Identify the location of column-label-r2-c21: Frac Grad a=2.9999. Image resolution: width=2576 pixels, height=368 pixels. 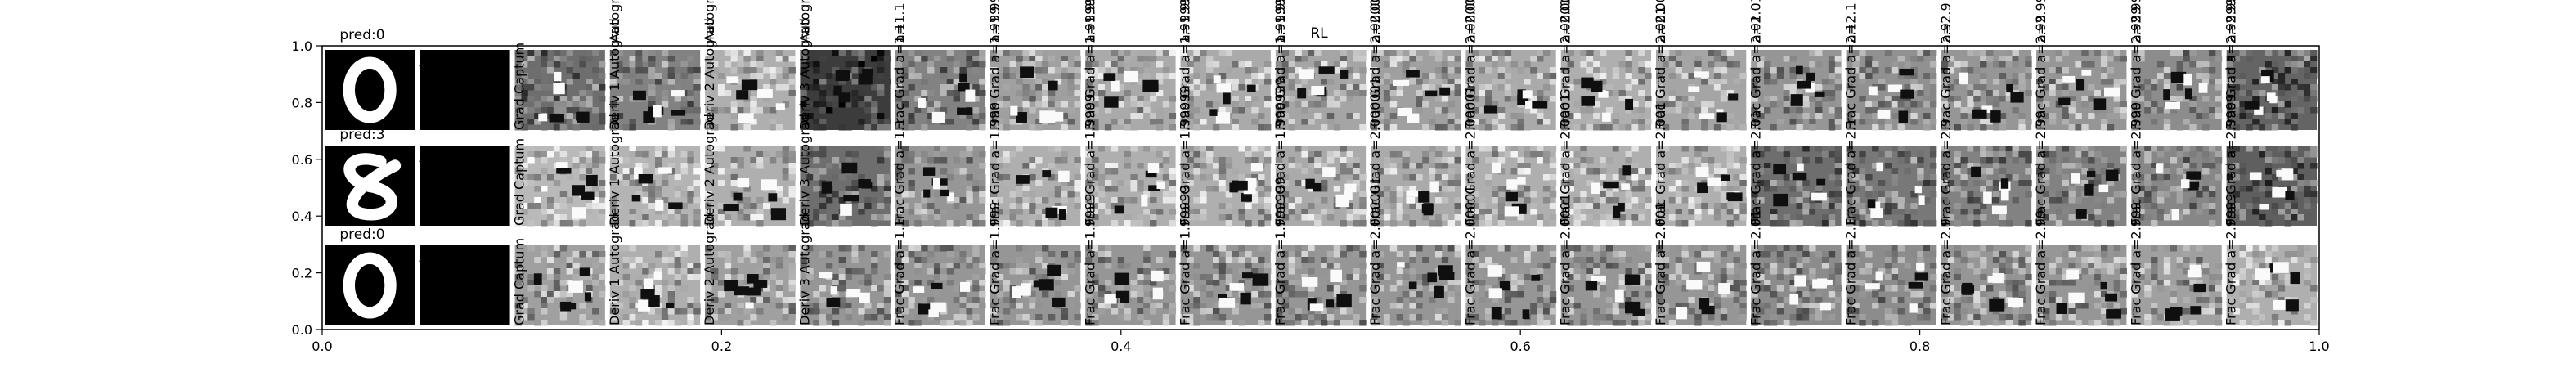
(2231, 159).